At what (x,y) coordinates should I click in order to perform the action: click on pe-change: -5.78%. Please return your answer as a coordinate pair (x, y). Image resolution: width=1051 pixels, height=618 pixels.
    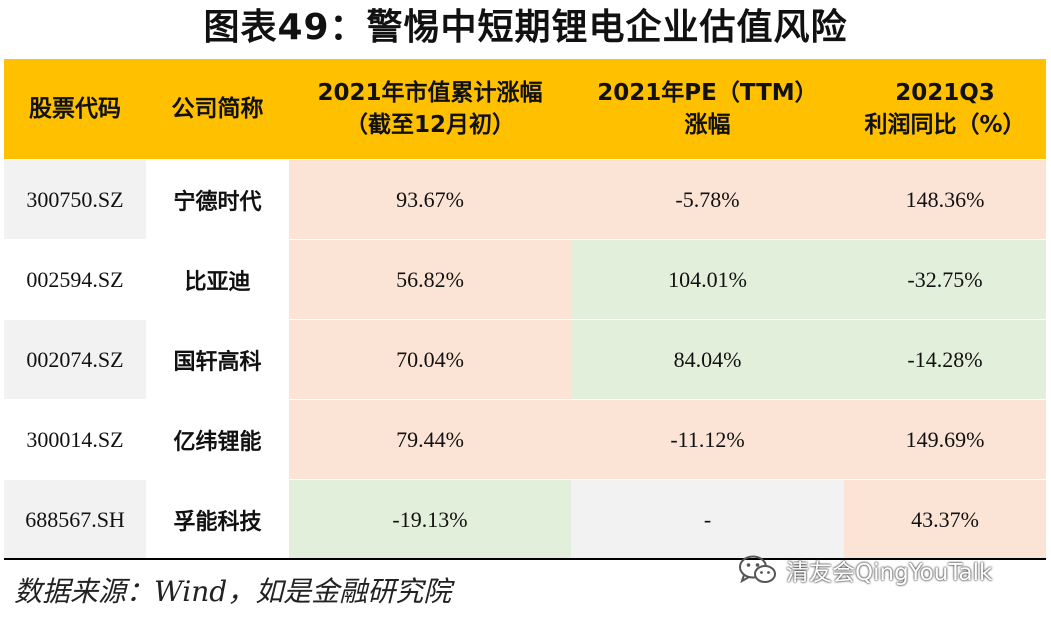
    Looking at the image, I should click on (707, 199).